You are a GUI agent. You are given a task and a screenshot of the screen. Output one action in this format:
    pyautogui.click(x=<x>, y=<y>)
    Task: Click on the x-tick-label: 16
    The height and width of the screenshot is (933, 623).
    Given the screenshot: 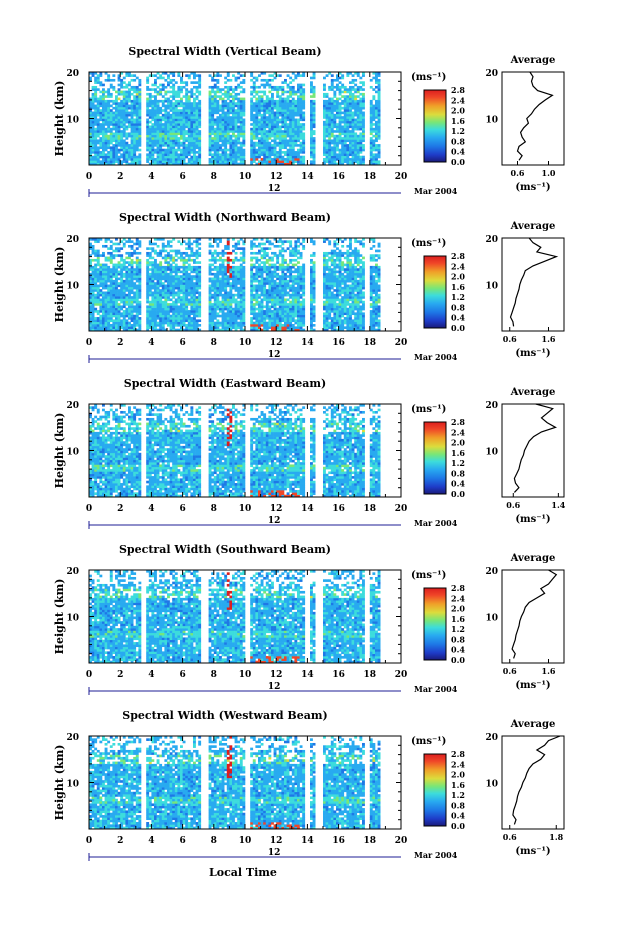 What is the action you would take?
    pyautogui.click(x=338, y=841)
    